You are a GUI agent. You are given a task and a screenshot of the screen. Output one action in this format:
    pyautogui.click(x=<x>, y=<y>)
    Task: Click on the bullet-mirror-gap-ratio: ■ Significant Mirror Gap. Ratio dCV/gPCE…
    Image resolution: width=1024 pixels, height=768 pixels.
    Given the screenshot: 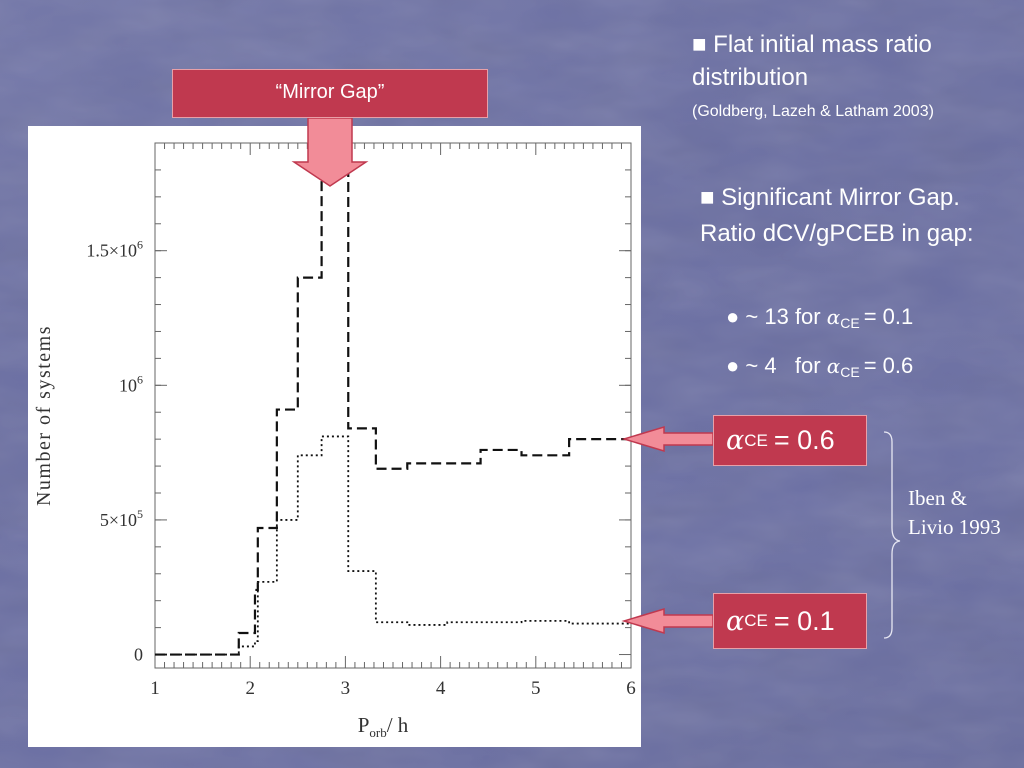 What is the action you would take?
    pyautogui.click(x=837, y=215)
    